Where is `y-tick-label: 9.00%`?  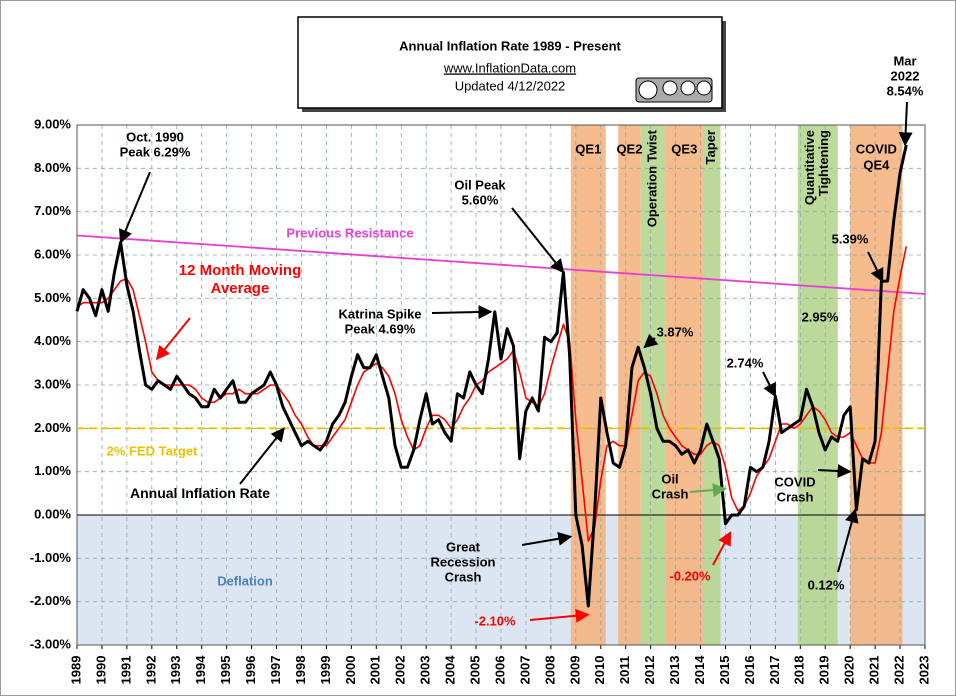 y-tick-label: 9.00% is located at coordinates (52, 123).